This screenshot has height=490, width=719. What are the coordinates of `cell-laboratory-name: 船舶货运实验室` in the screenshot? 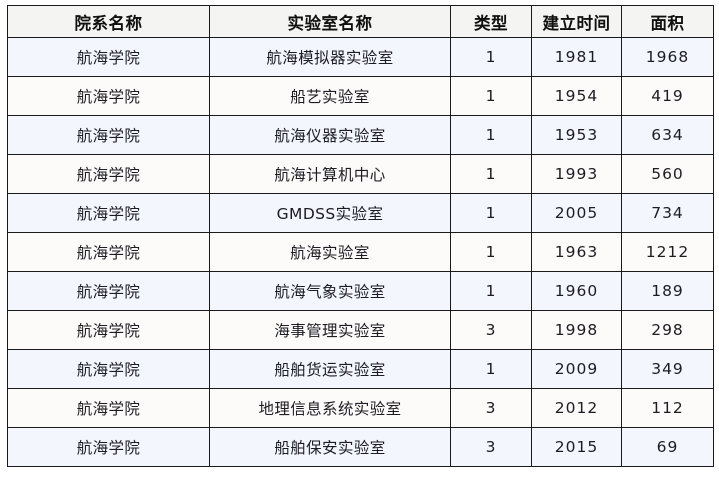 It's located at (330, 369).